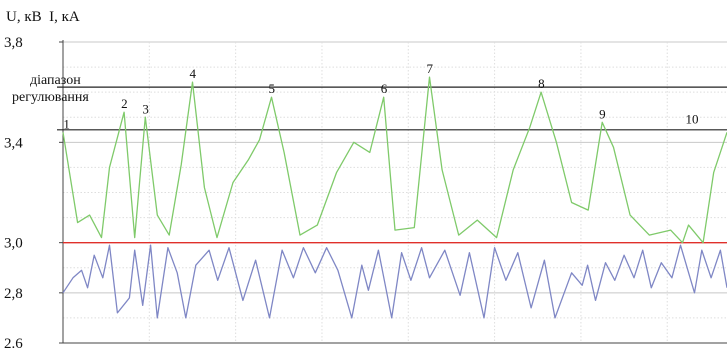 This screenshot has height=348, width=727. I want to click on y-tick-label: 2,8, so click(13, 294).